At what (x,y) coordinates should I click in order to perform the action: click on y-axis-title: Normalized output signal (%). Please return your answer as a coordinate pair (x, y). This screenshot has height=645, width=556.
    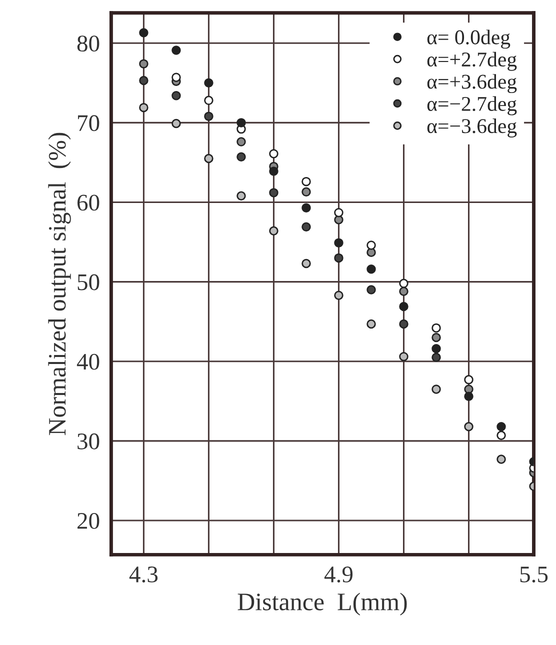
    Looking at the image, I should click on (59, 284).